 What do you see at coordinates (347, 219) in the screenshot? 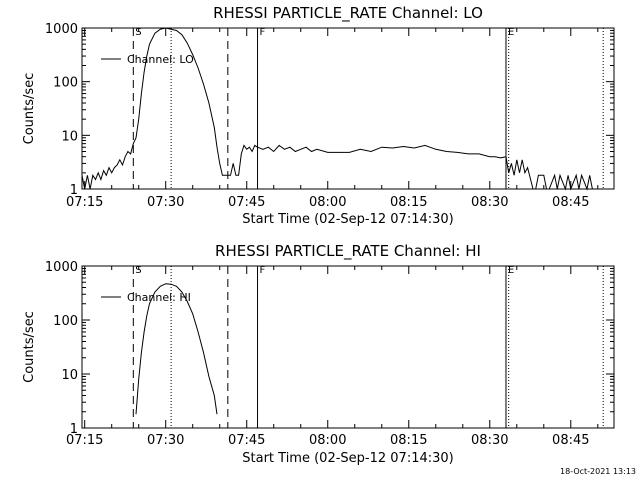
I see `panel-1-x-axis-label: Start Time (02-Sep-12 07:14:30)` at bounding box center [347, 219].